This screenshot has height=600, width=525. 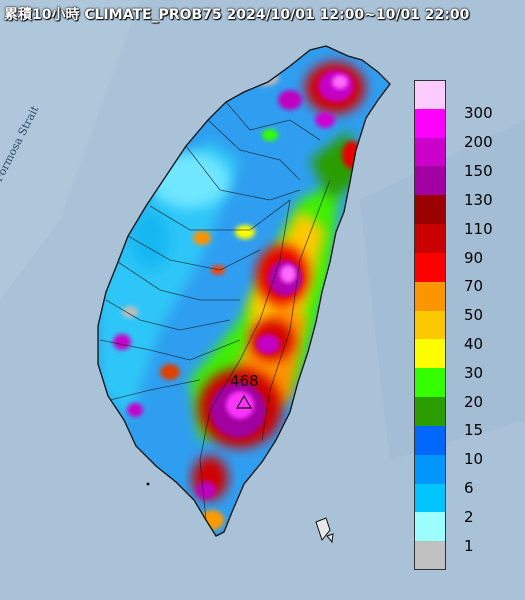 I want to click on legend-label: 2, so click(x=469, y=516).